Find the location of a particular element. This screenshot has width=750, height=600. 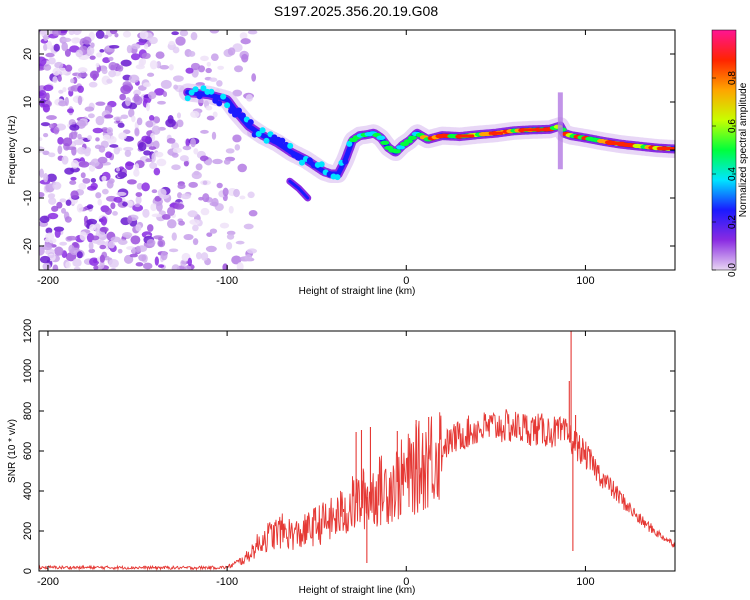

snr-x-tick-label: -100 is located at coordinates (227, 582).